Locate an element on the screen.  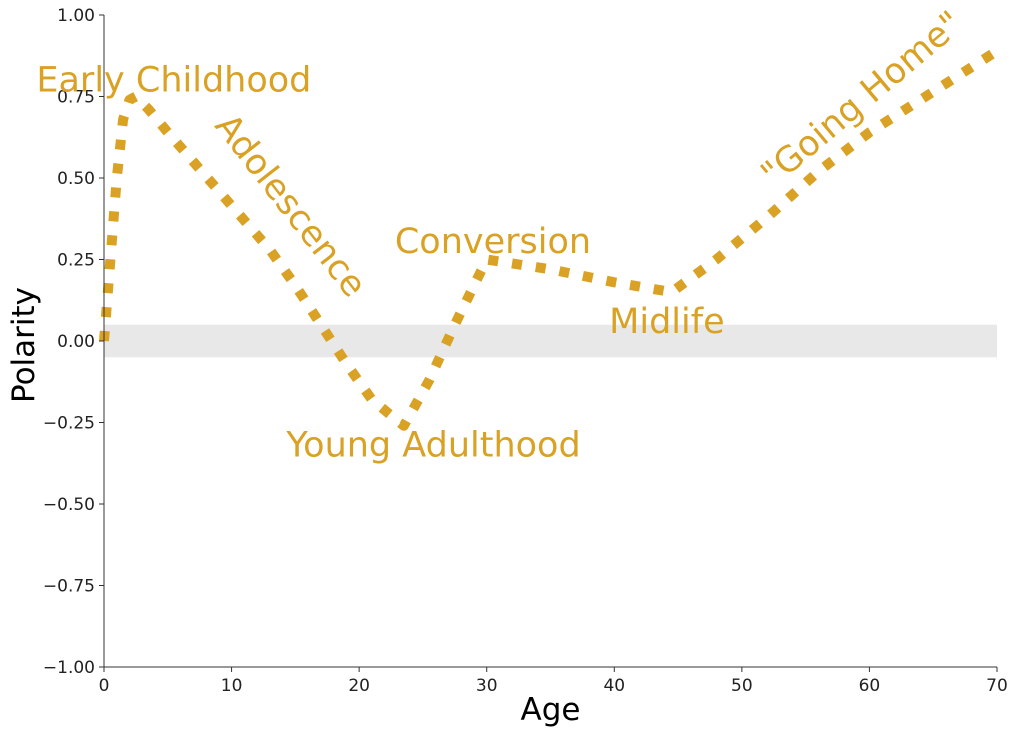
y-ticks: −1.00 −0.75 −0.50 −0.25 0.00 0.25 0.50 0.75 1.00 is located at coordinates (73, 342).